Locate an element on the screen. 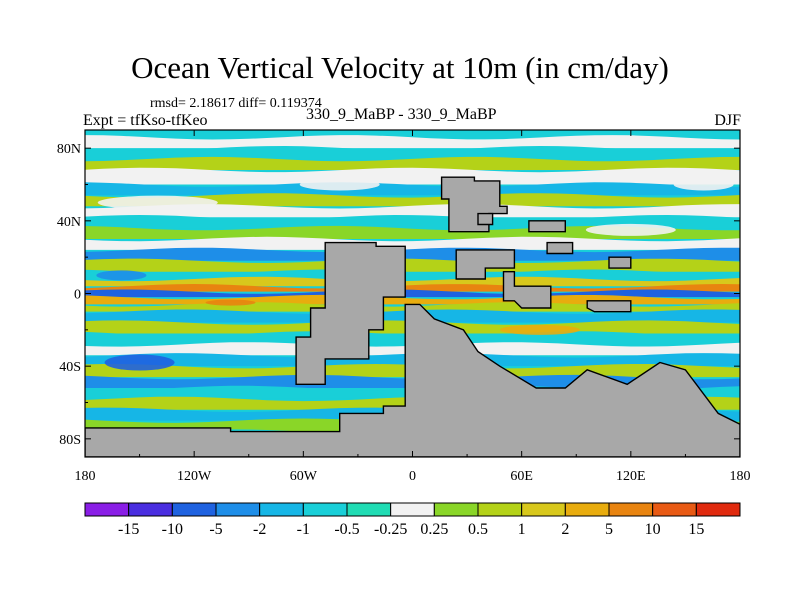 This screenshot has width=800, height=600. x-tick-label: 60W is located at coordinates (304, 476).